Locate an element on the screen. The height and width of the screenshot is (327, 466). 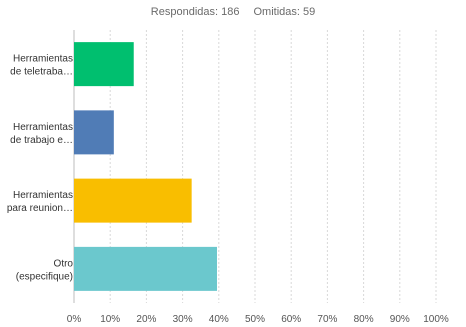
response-stats: Respondidas: 186 Omitidas: 59 is located at coordinates (233, 12).